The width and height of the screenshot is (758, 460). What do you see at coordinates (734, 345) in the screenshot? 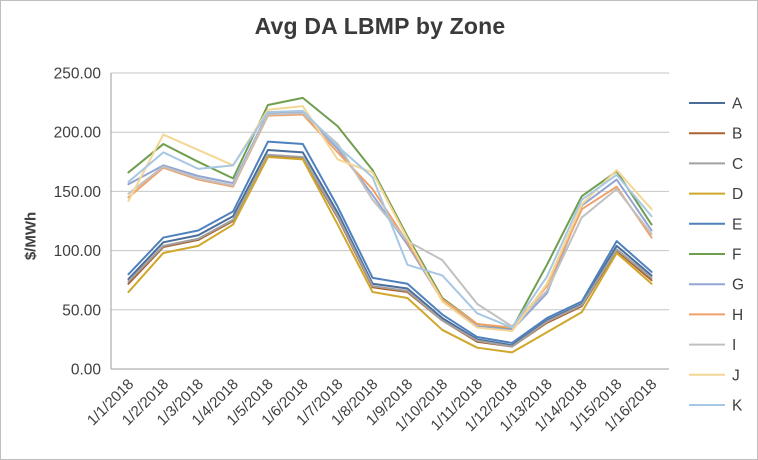
I see `legend-label-I: I` at bounding box center [734, 345].